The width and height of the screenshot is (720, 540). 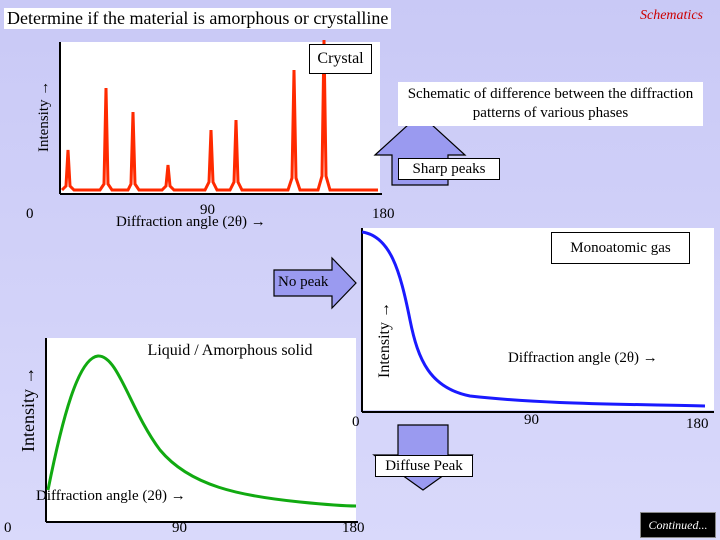 I want to click on no-peak-callout, so click(x=315, y=283).